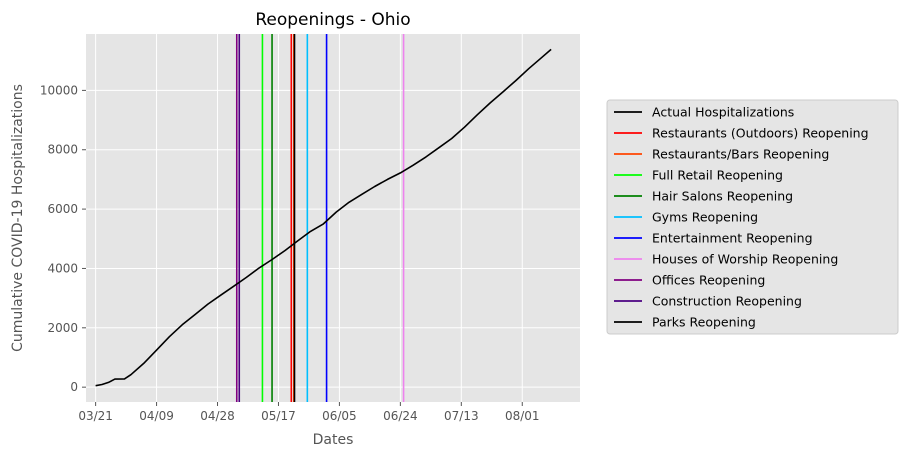 This screenshot has width=908, height=457. Describe the element at coordinates (727, 301) in the screenshot. I see `legend-label: Construction Reopening` at that location.